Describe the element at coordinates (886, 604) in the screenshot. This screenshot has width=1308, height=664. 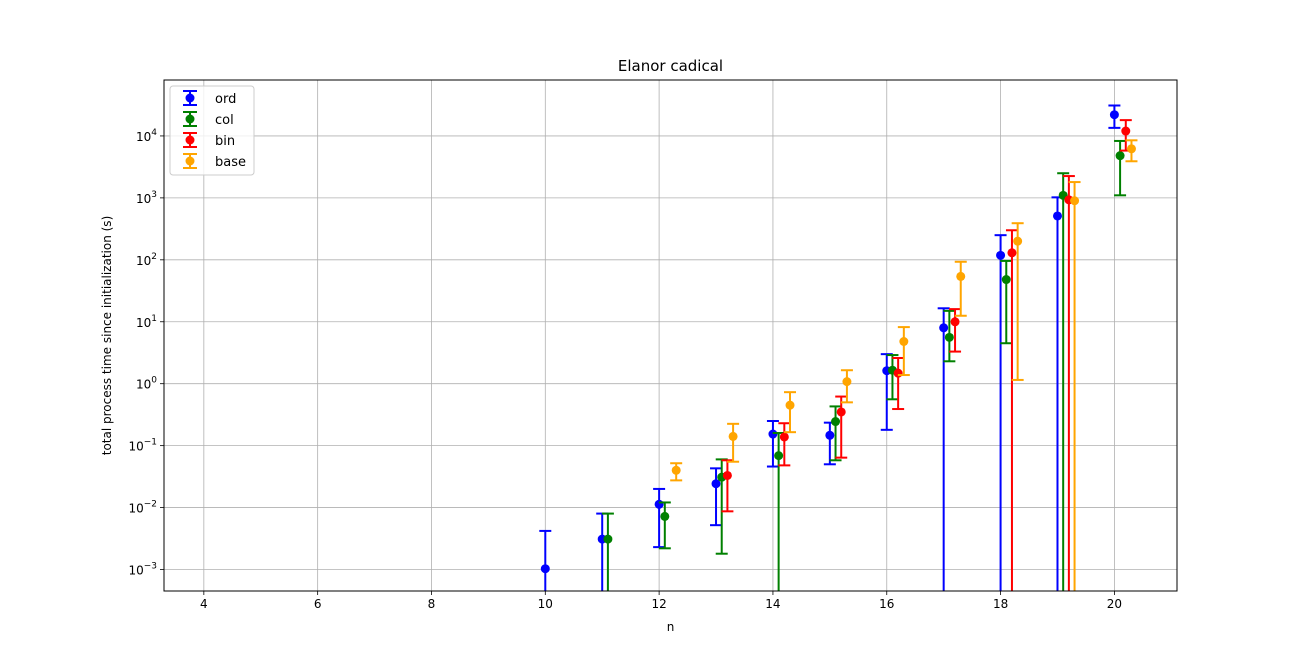
I see `x-tick-label: 16` at that location.